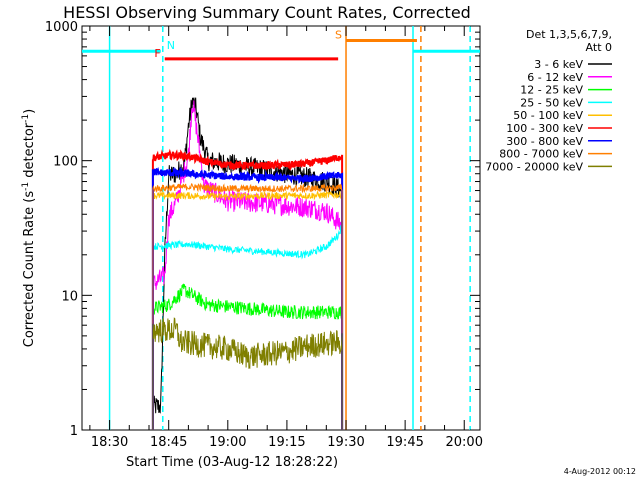  Describe the element at coordinates (29, 111) in the screenshot. I see `y-axis-label-end: )` at that location.